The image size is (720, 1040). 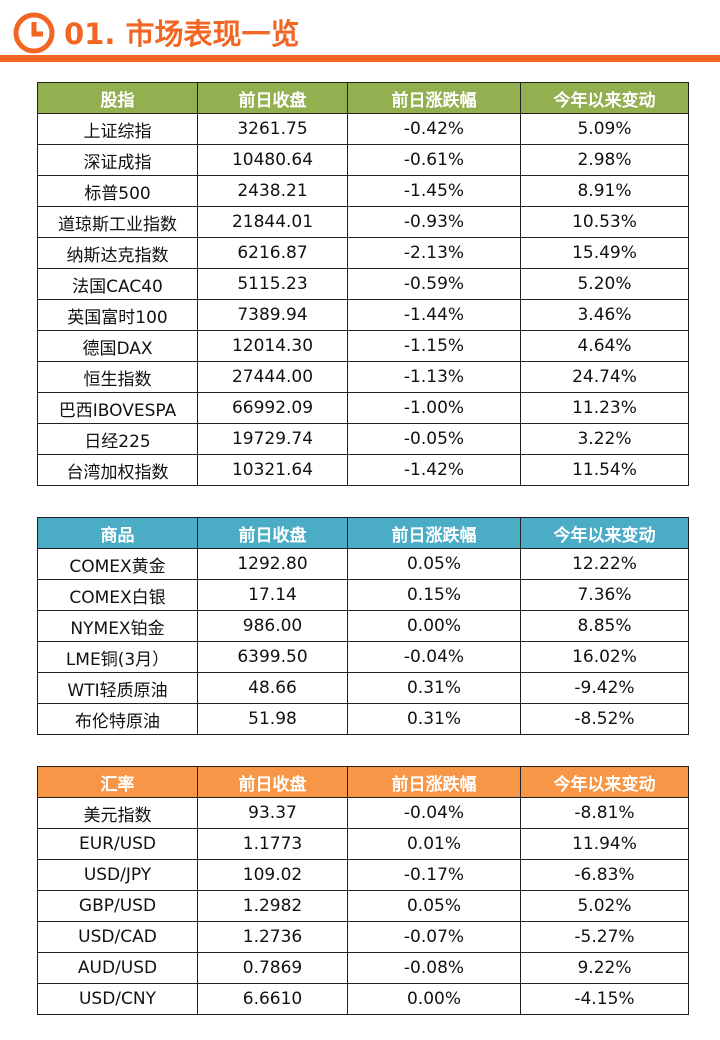 What do you see at coordinates (434, 875) in the screenshot?
I see `table-cell: -0.17%` at bounding box center [434, 875].